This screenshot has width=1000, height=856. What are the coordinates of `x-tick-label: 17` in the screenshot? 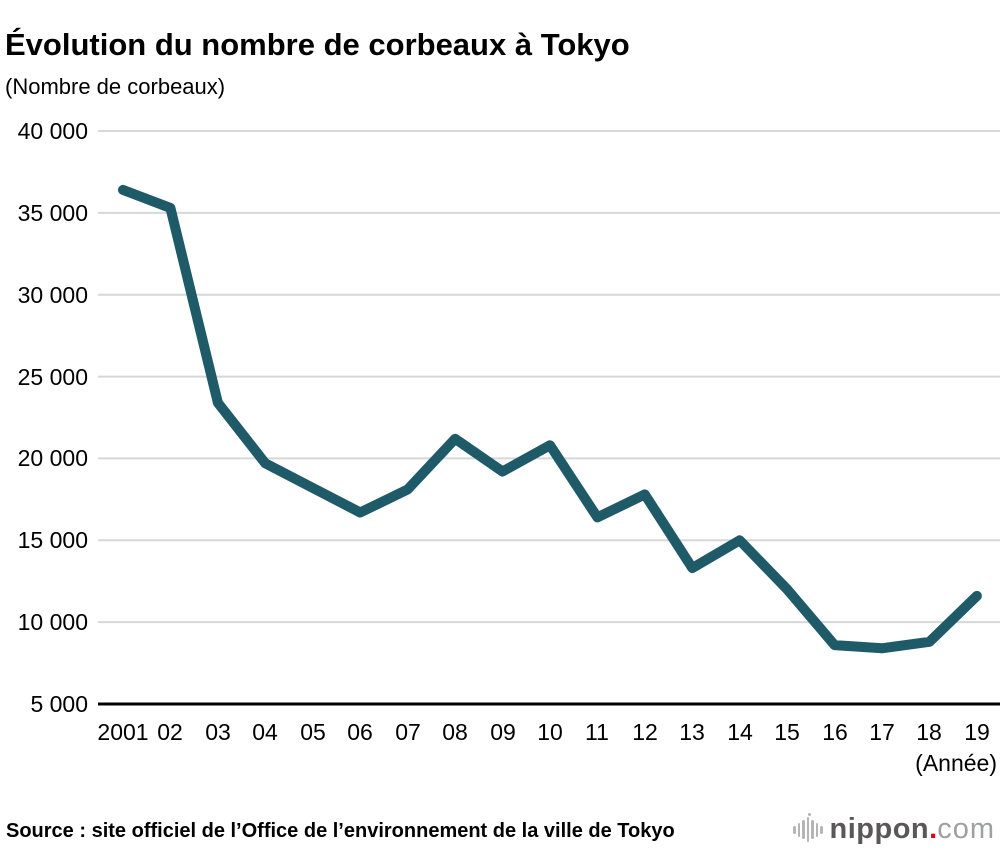 It's located at (882, 732).